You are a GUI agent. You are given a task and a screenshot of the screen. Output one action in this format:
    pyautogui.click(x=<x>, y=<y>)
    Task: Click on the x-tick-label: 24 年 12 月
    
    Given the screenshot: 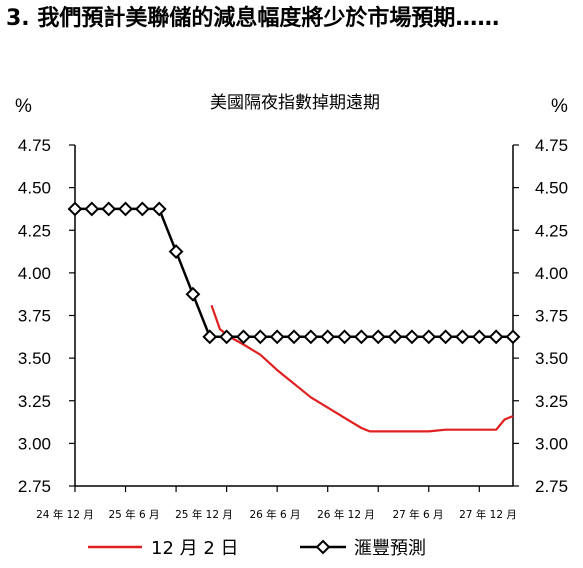 What is the action you would take?
    pyautogui.click(x=65, y=514)
    